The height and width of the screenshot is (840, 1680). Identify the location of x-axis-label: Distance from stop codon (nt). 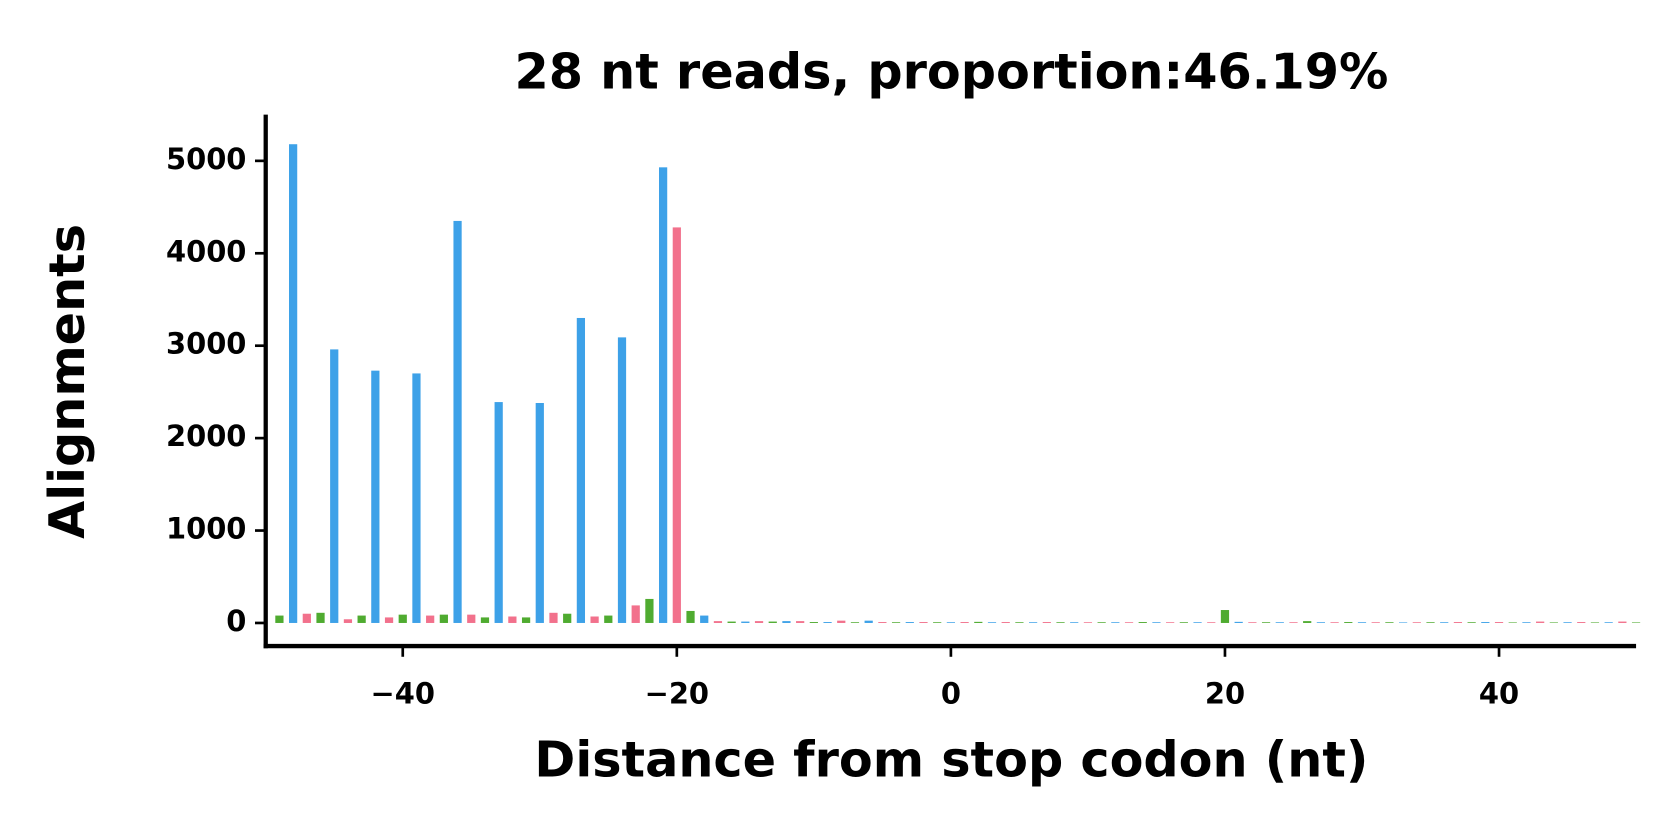
(951, 759).